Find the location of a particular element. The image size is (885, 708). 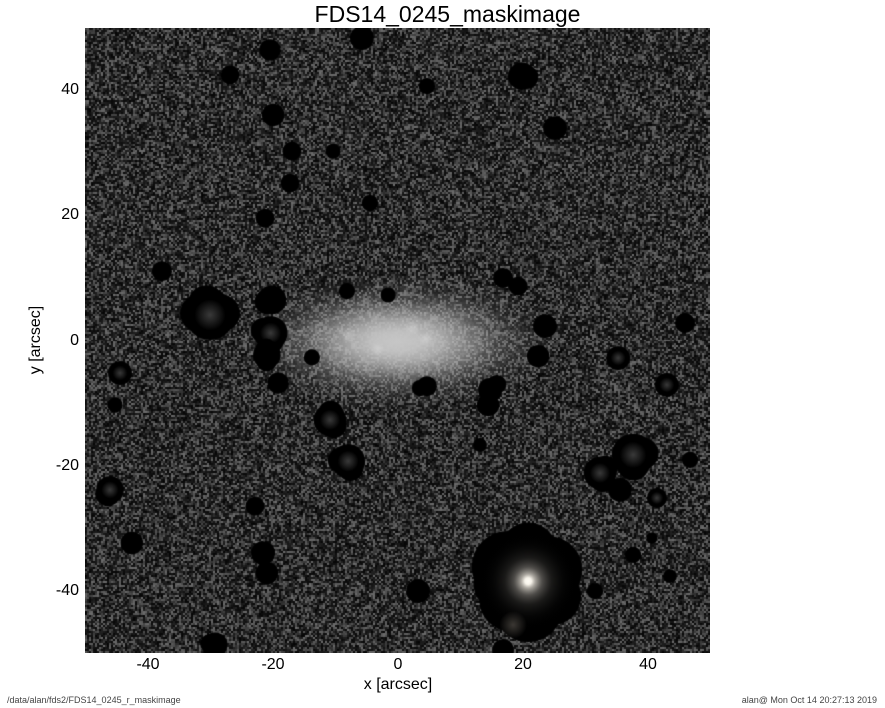

x-tick-label: 20 is located at coordinates (523, 664).